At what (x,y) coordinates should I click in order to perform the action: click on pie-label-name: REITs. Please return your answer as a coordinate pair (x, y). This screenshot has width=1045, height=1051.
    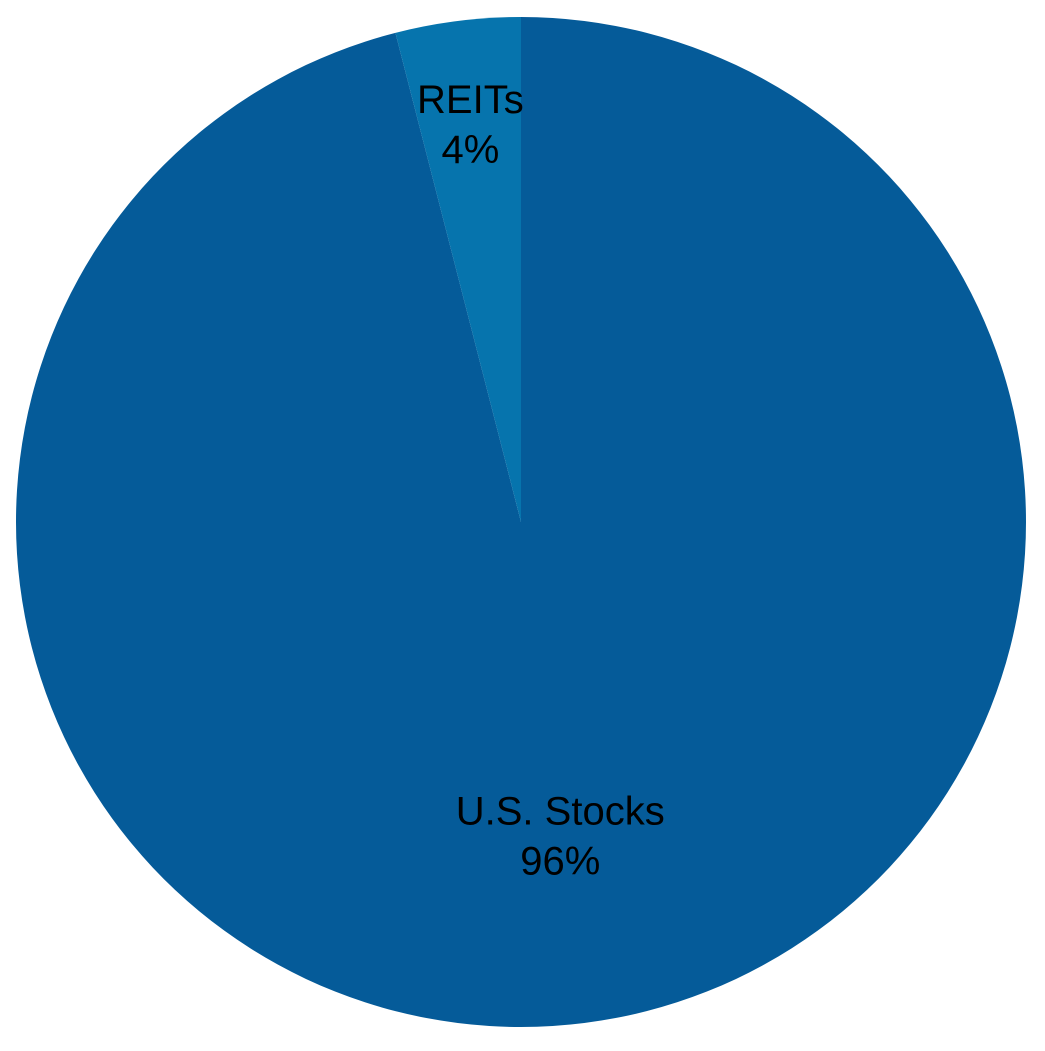
    Looking at the image, I should click on (470, 100).